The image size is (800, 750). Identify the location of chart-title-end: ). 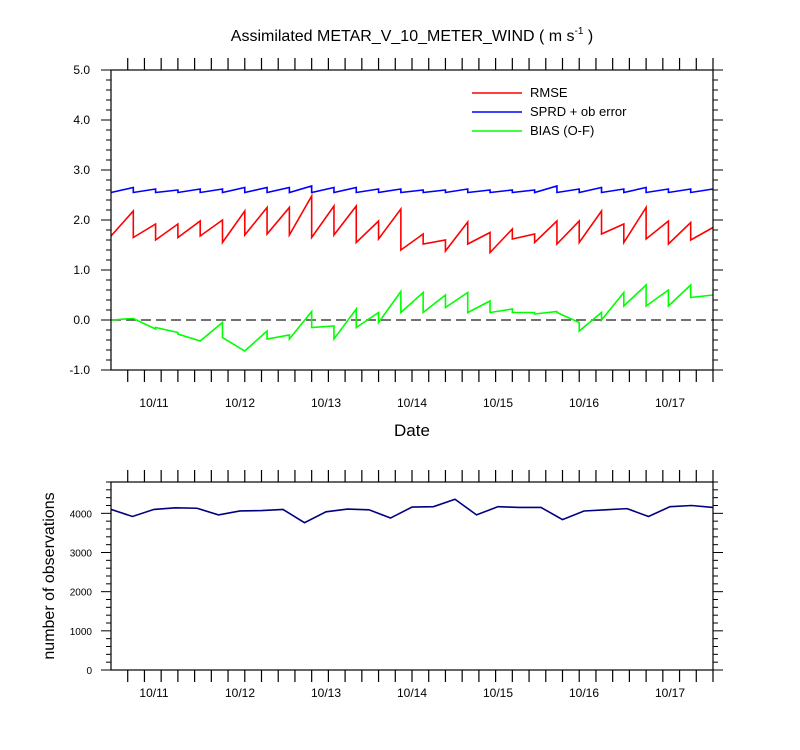
(588, 36).